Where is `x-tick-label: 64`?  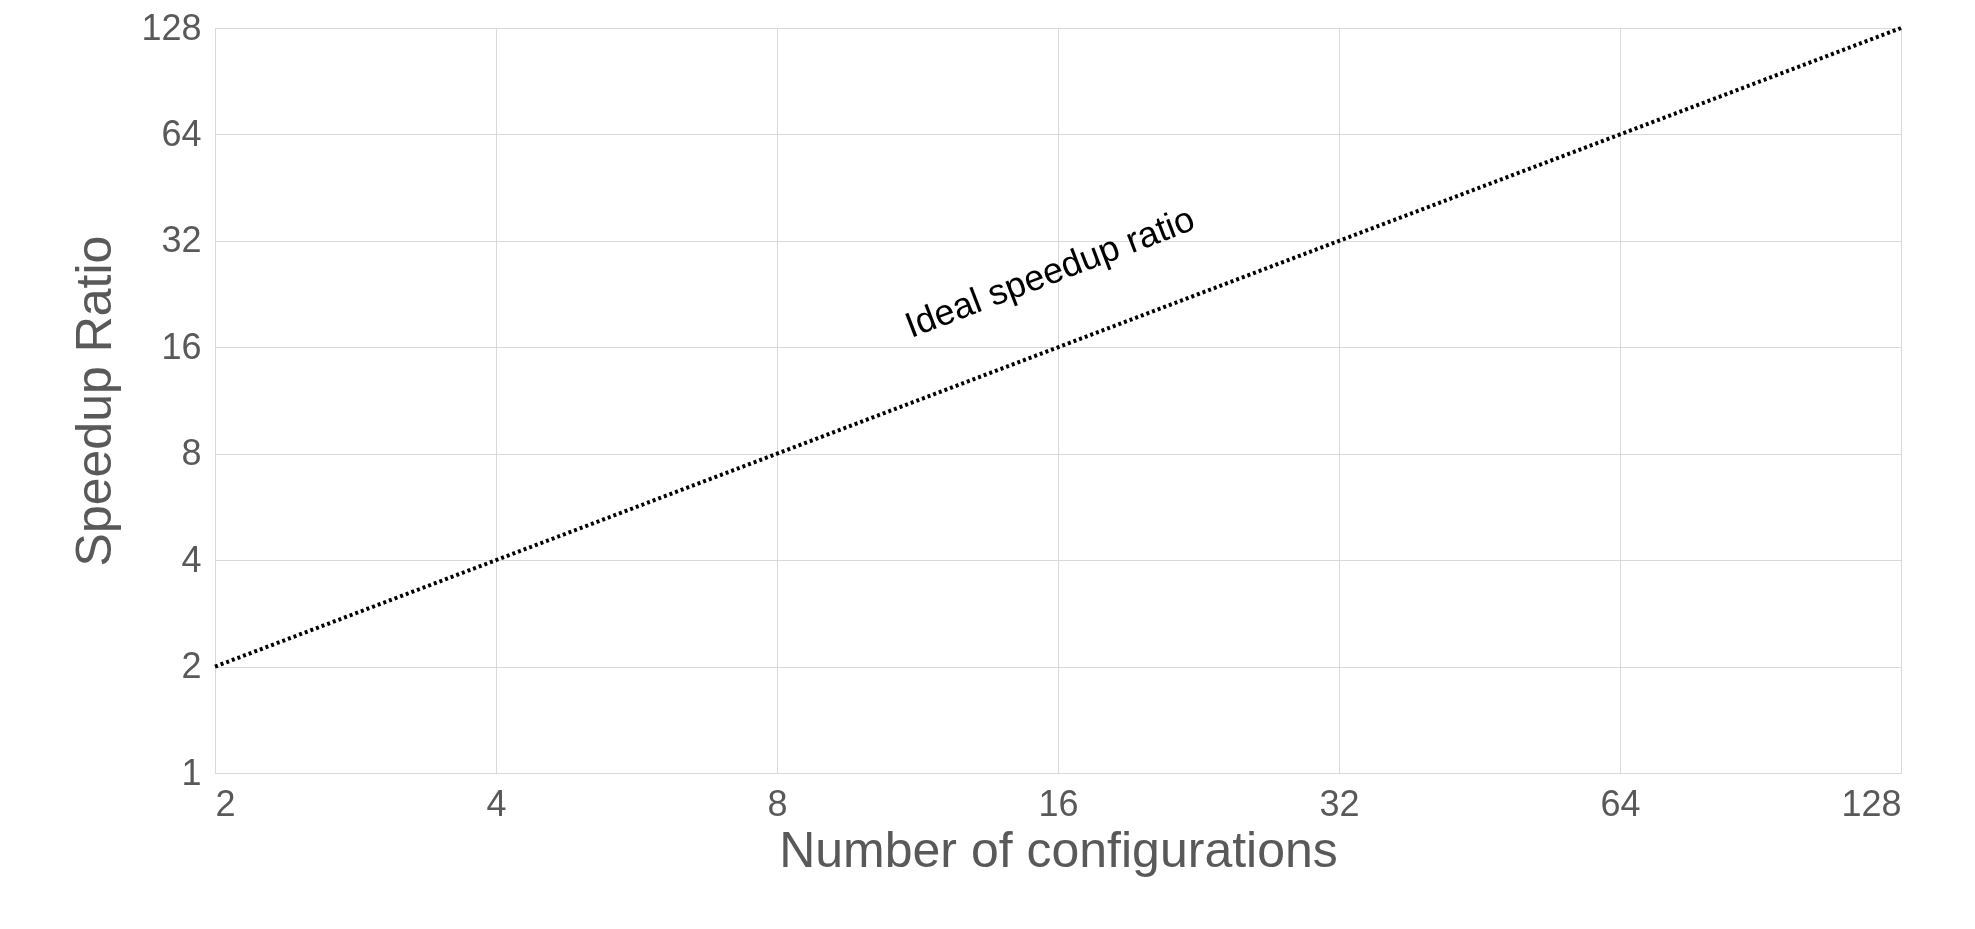
x-tick-label: 64 is located at coordinates (1620, 803).